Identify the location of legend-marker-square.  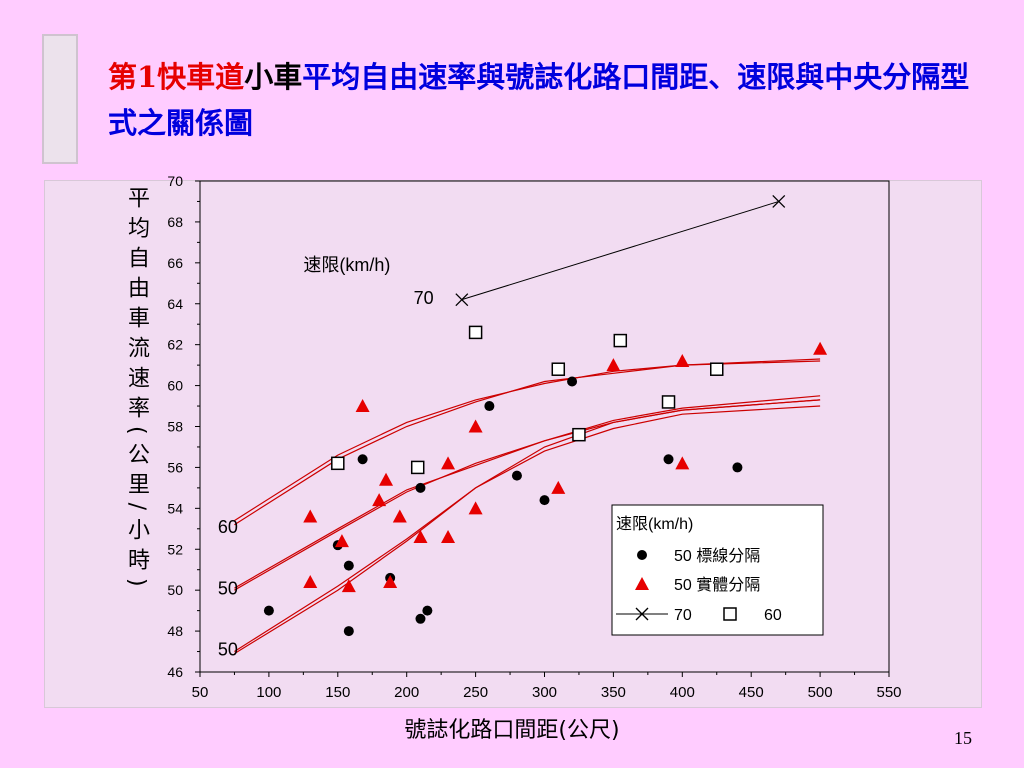
(730, 614).